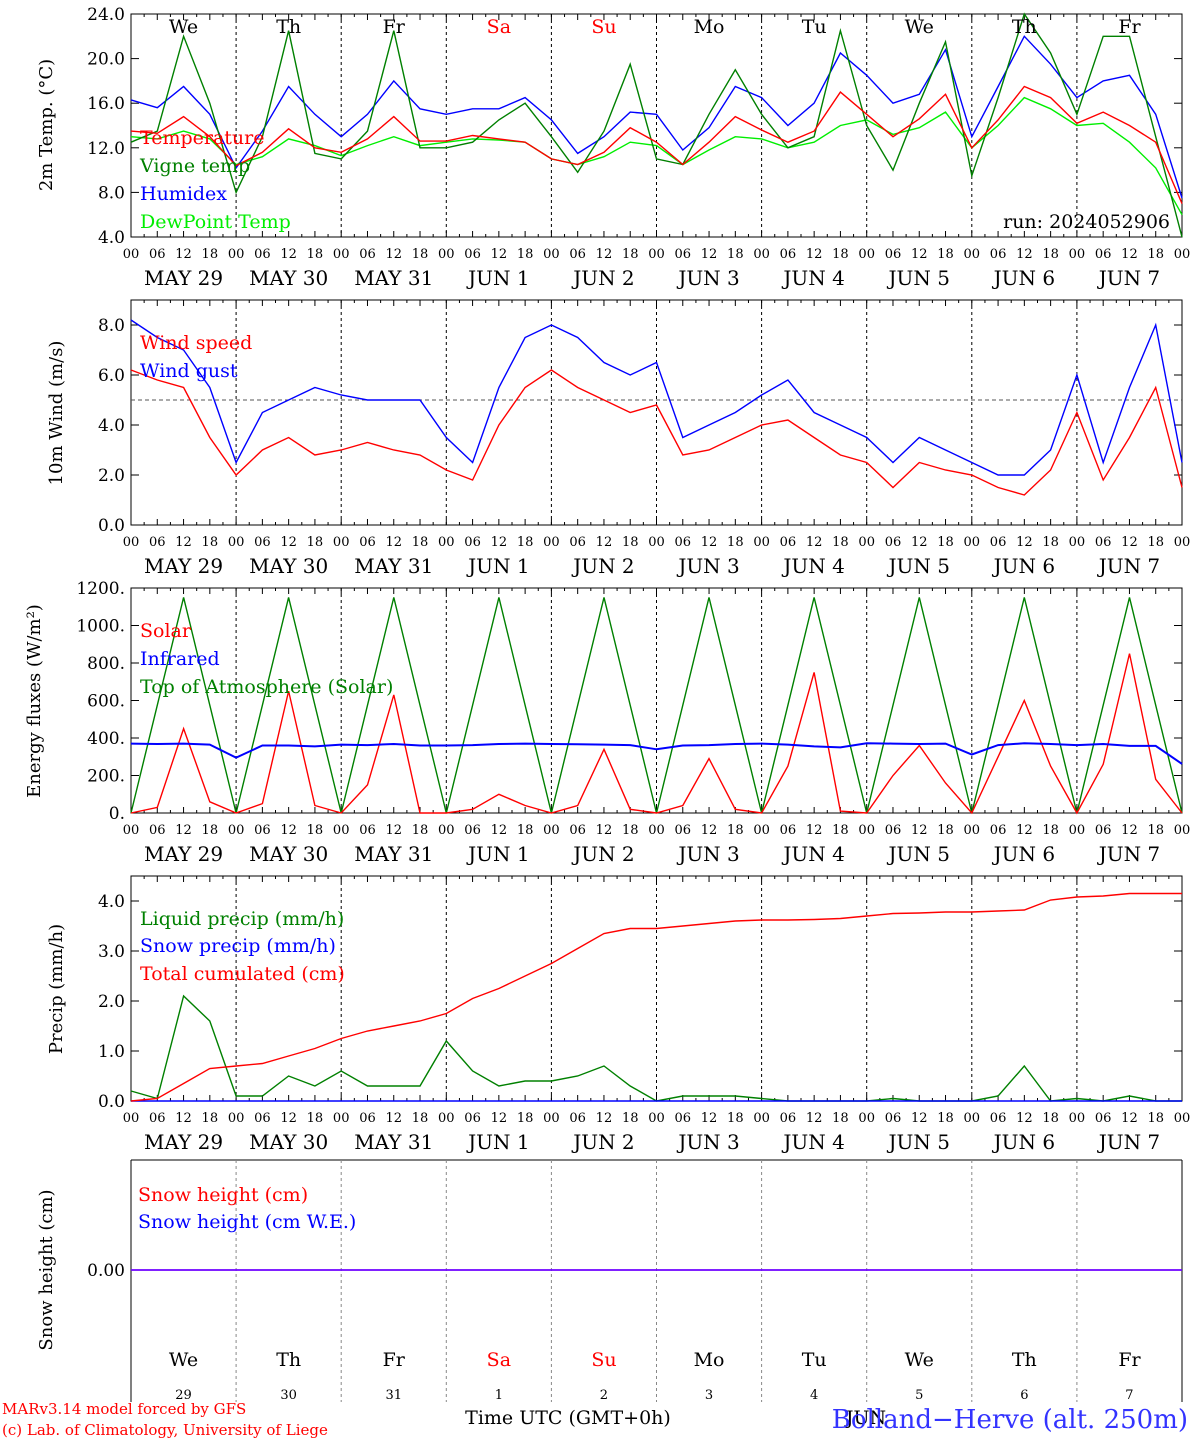  What do you see at coordinates (656, 432) in the screenshot?
I see `series-line-wind-speed` at bounding box center [656, 432].